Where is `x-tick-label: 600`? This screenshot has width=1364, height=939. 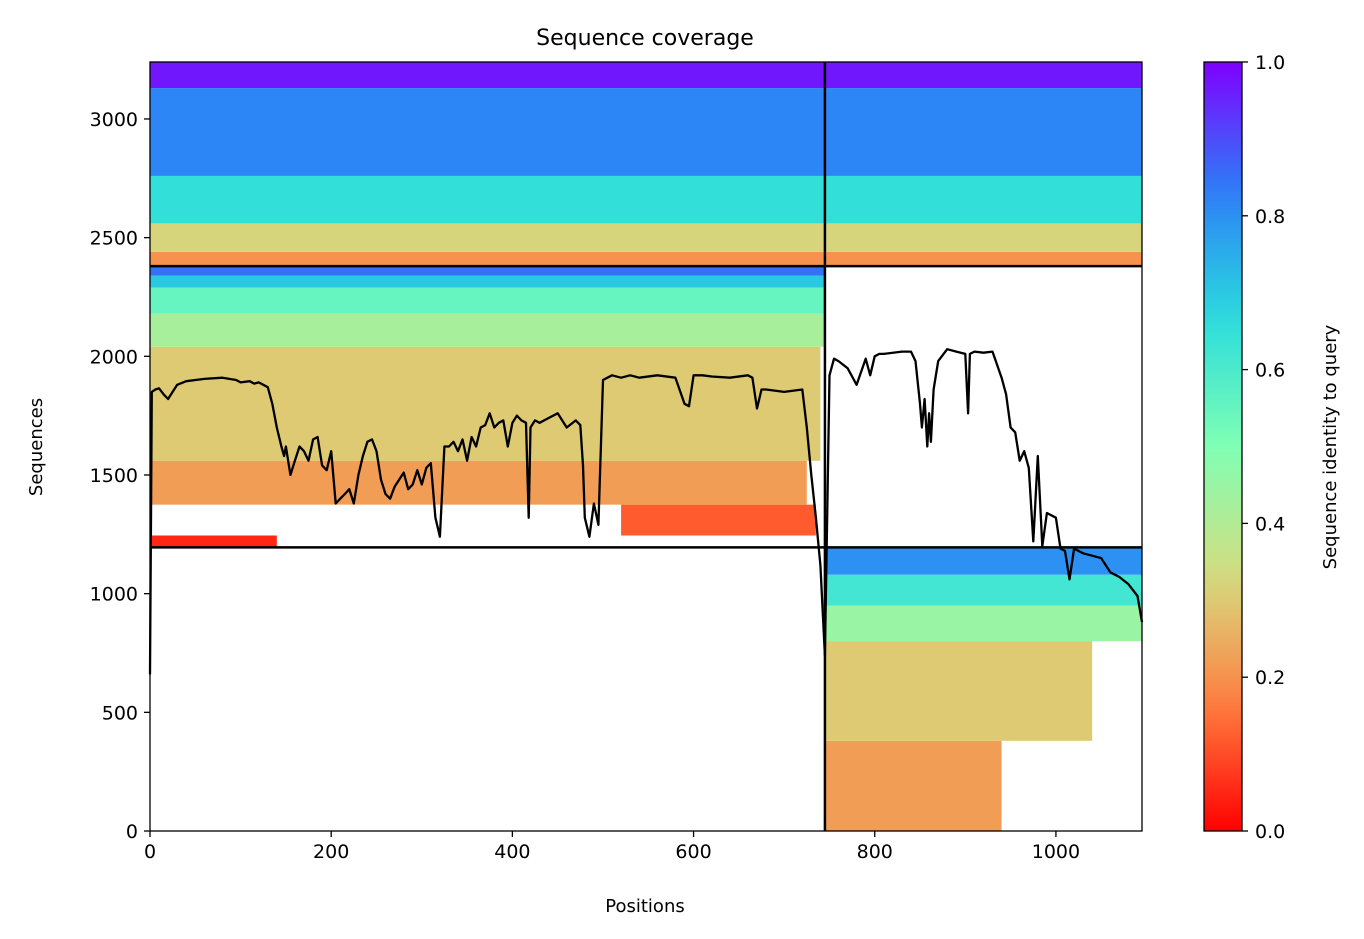
x-tick-label: 600 is located at coordinates (693, 852).